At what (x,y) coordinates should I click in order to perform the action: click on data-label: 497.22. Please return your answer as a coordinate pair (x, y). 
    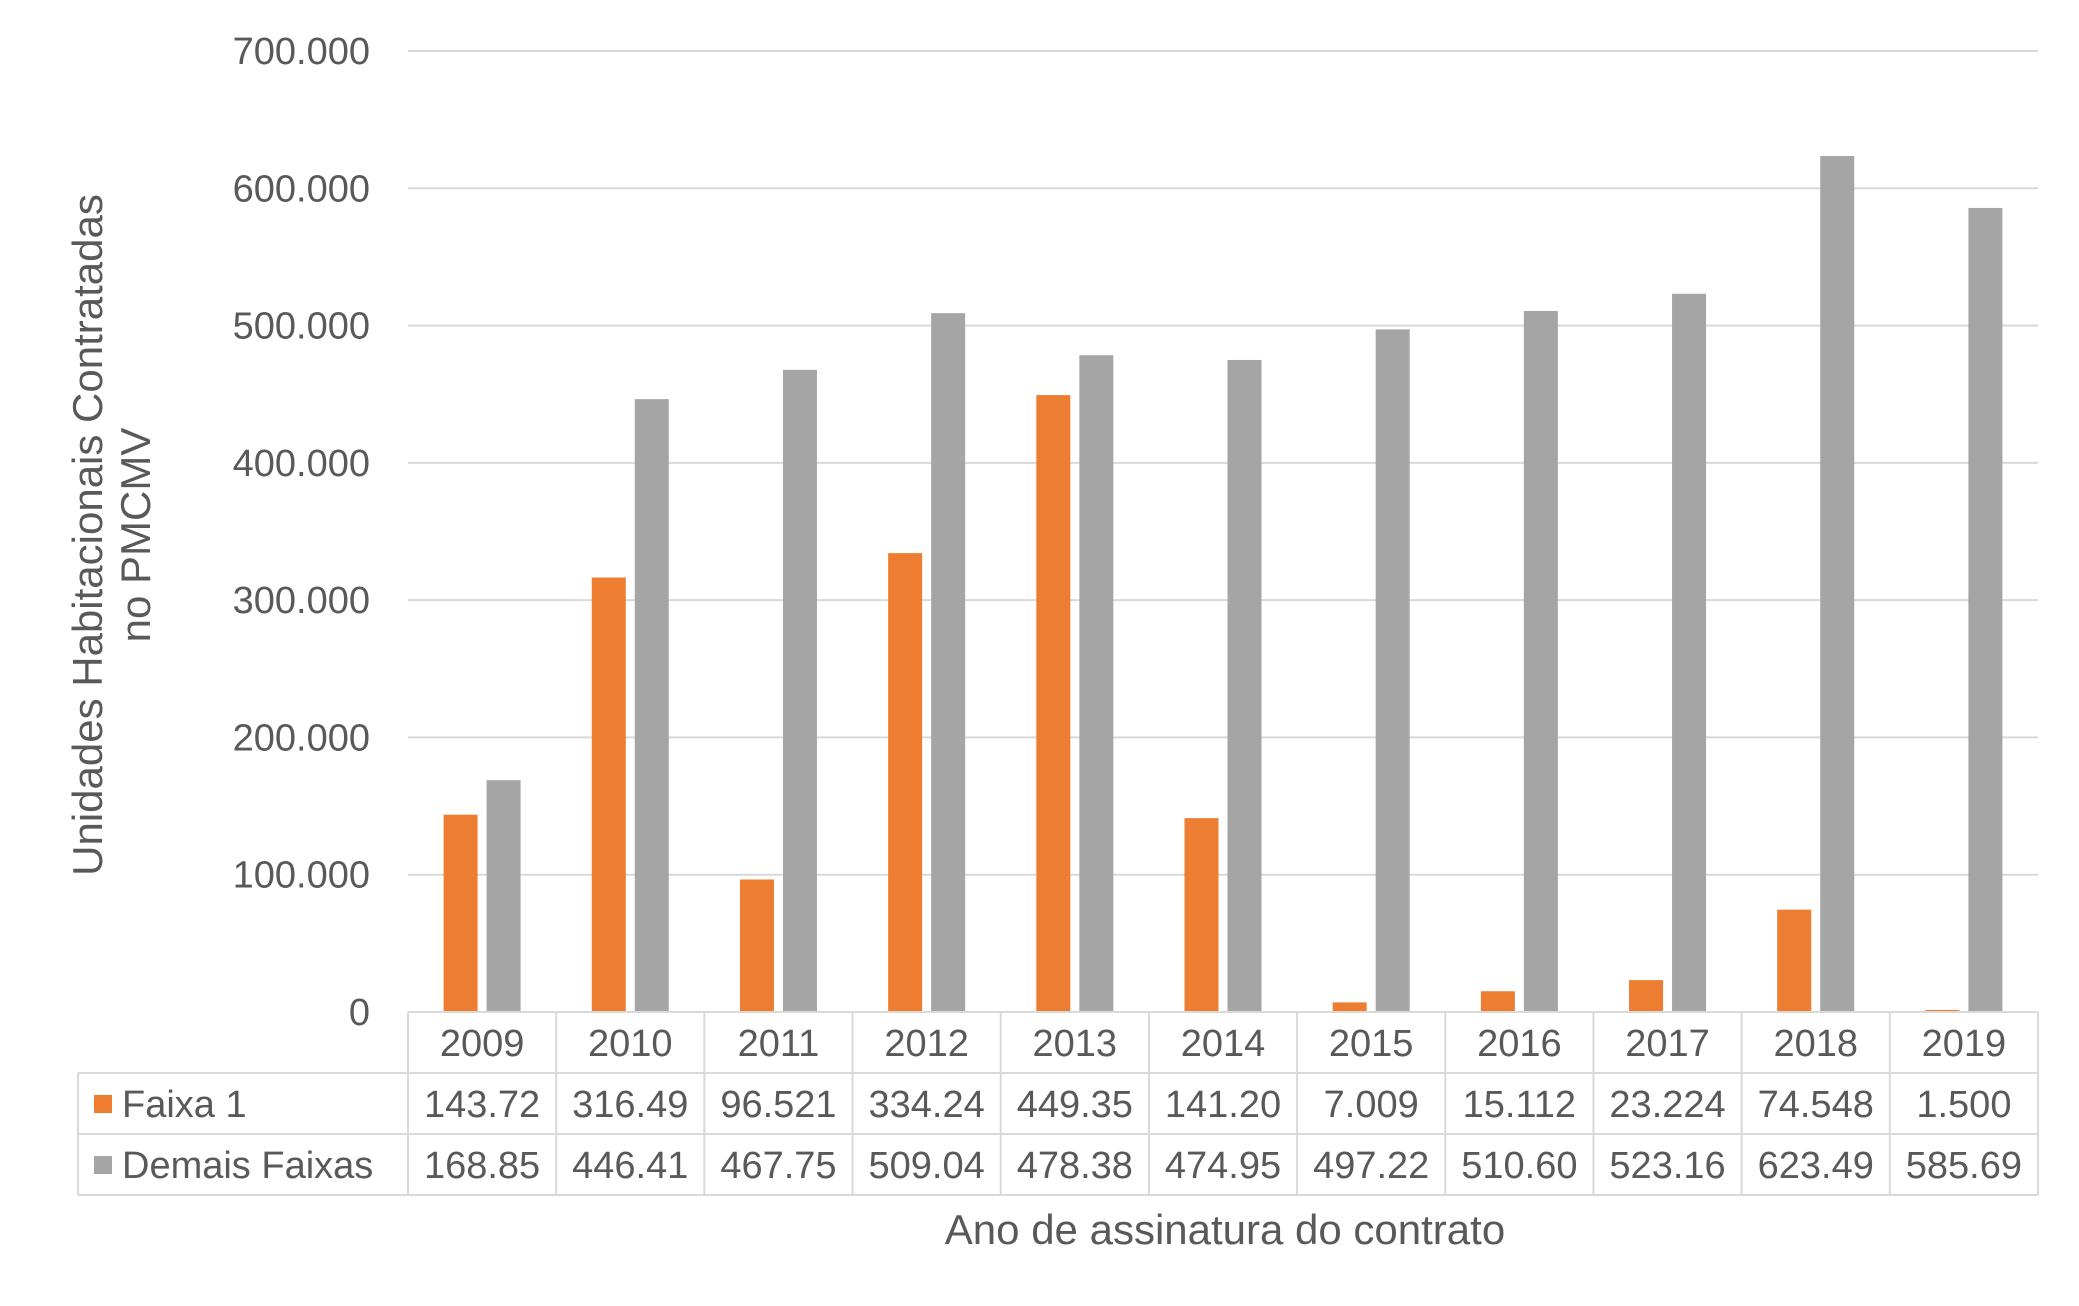
    Looking at the image, I should click on (1371, 1166).